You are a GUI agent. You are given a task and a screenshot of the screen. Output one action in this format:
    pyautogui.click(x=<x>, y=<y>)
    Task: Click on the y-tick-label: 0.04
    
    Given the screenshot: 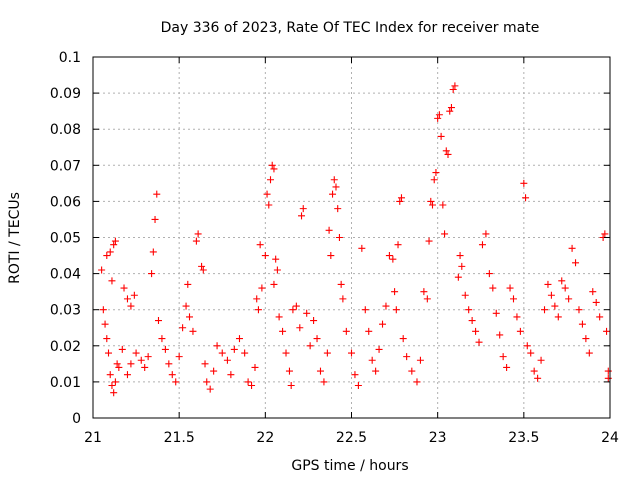 What is the action you would take?
    pyautogui.click(x=65, y=275)
    